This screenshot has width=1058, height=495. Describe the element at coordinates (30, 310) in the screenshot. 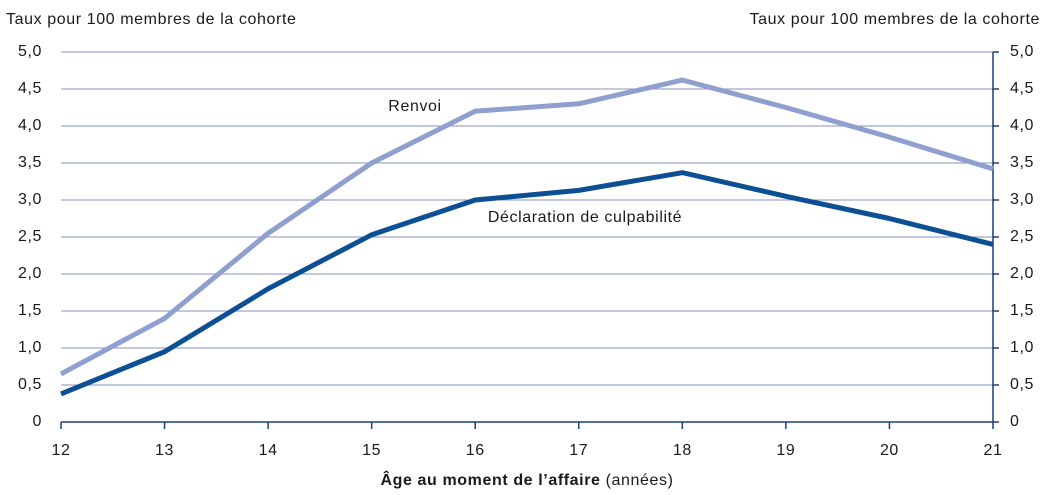

I see `y-tick-label: 1,5` at that location.